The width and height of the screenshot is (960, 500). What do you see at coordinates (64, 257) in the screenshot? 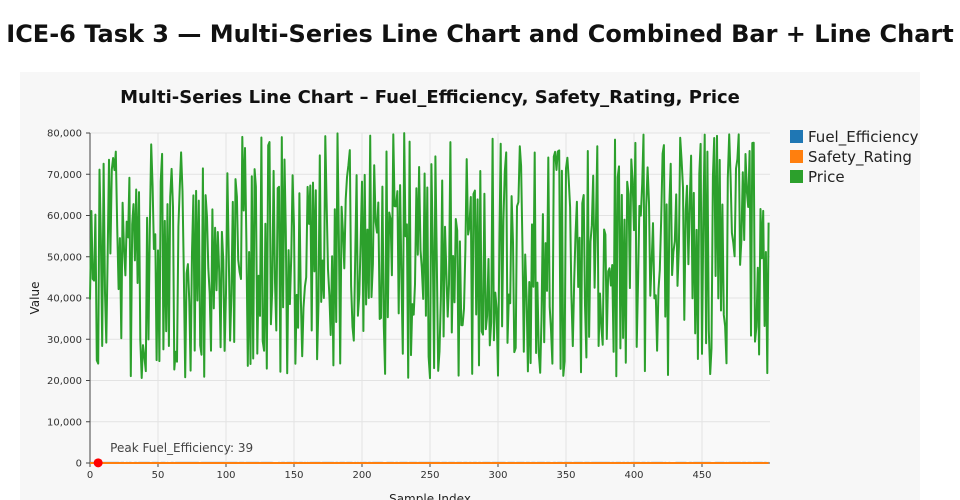
I see `y-tick-label: 50,000` at bounding box center [64, 257].